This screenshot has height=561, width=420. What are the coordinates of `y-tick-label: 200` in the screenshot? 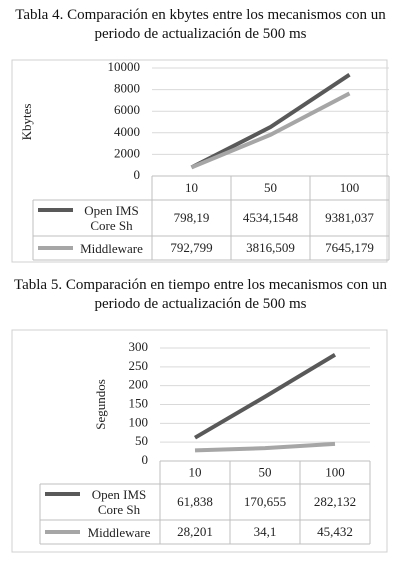 It's located at (139, 384).